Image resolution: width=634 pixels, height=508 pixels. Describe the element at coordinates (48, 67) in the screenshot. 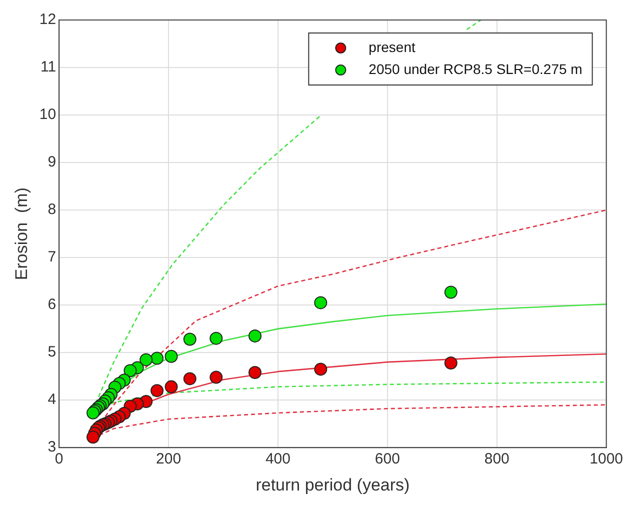

I see `y-tick-label: 11` at that location.